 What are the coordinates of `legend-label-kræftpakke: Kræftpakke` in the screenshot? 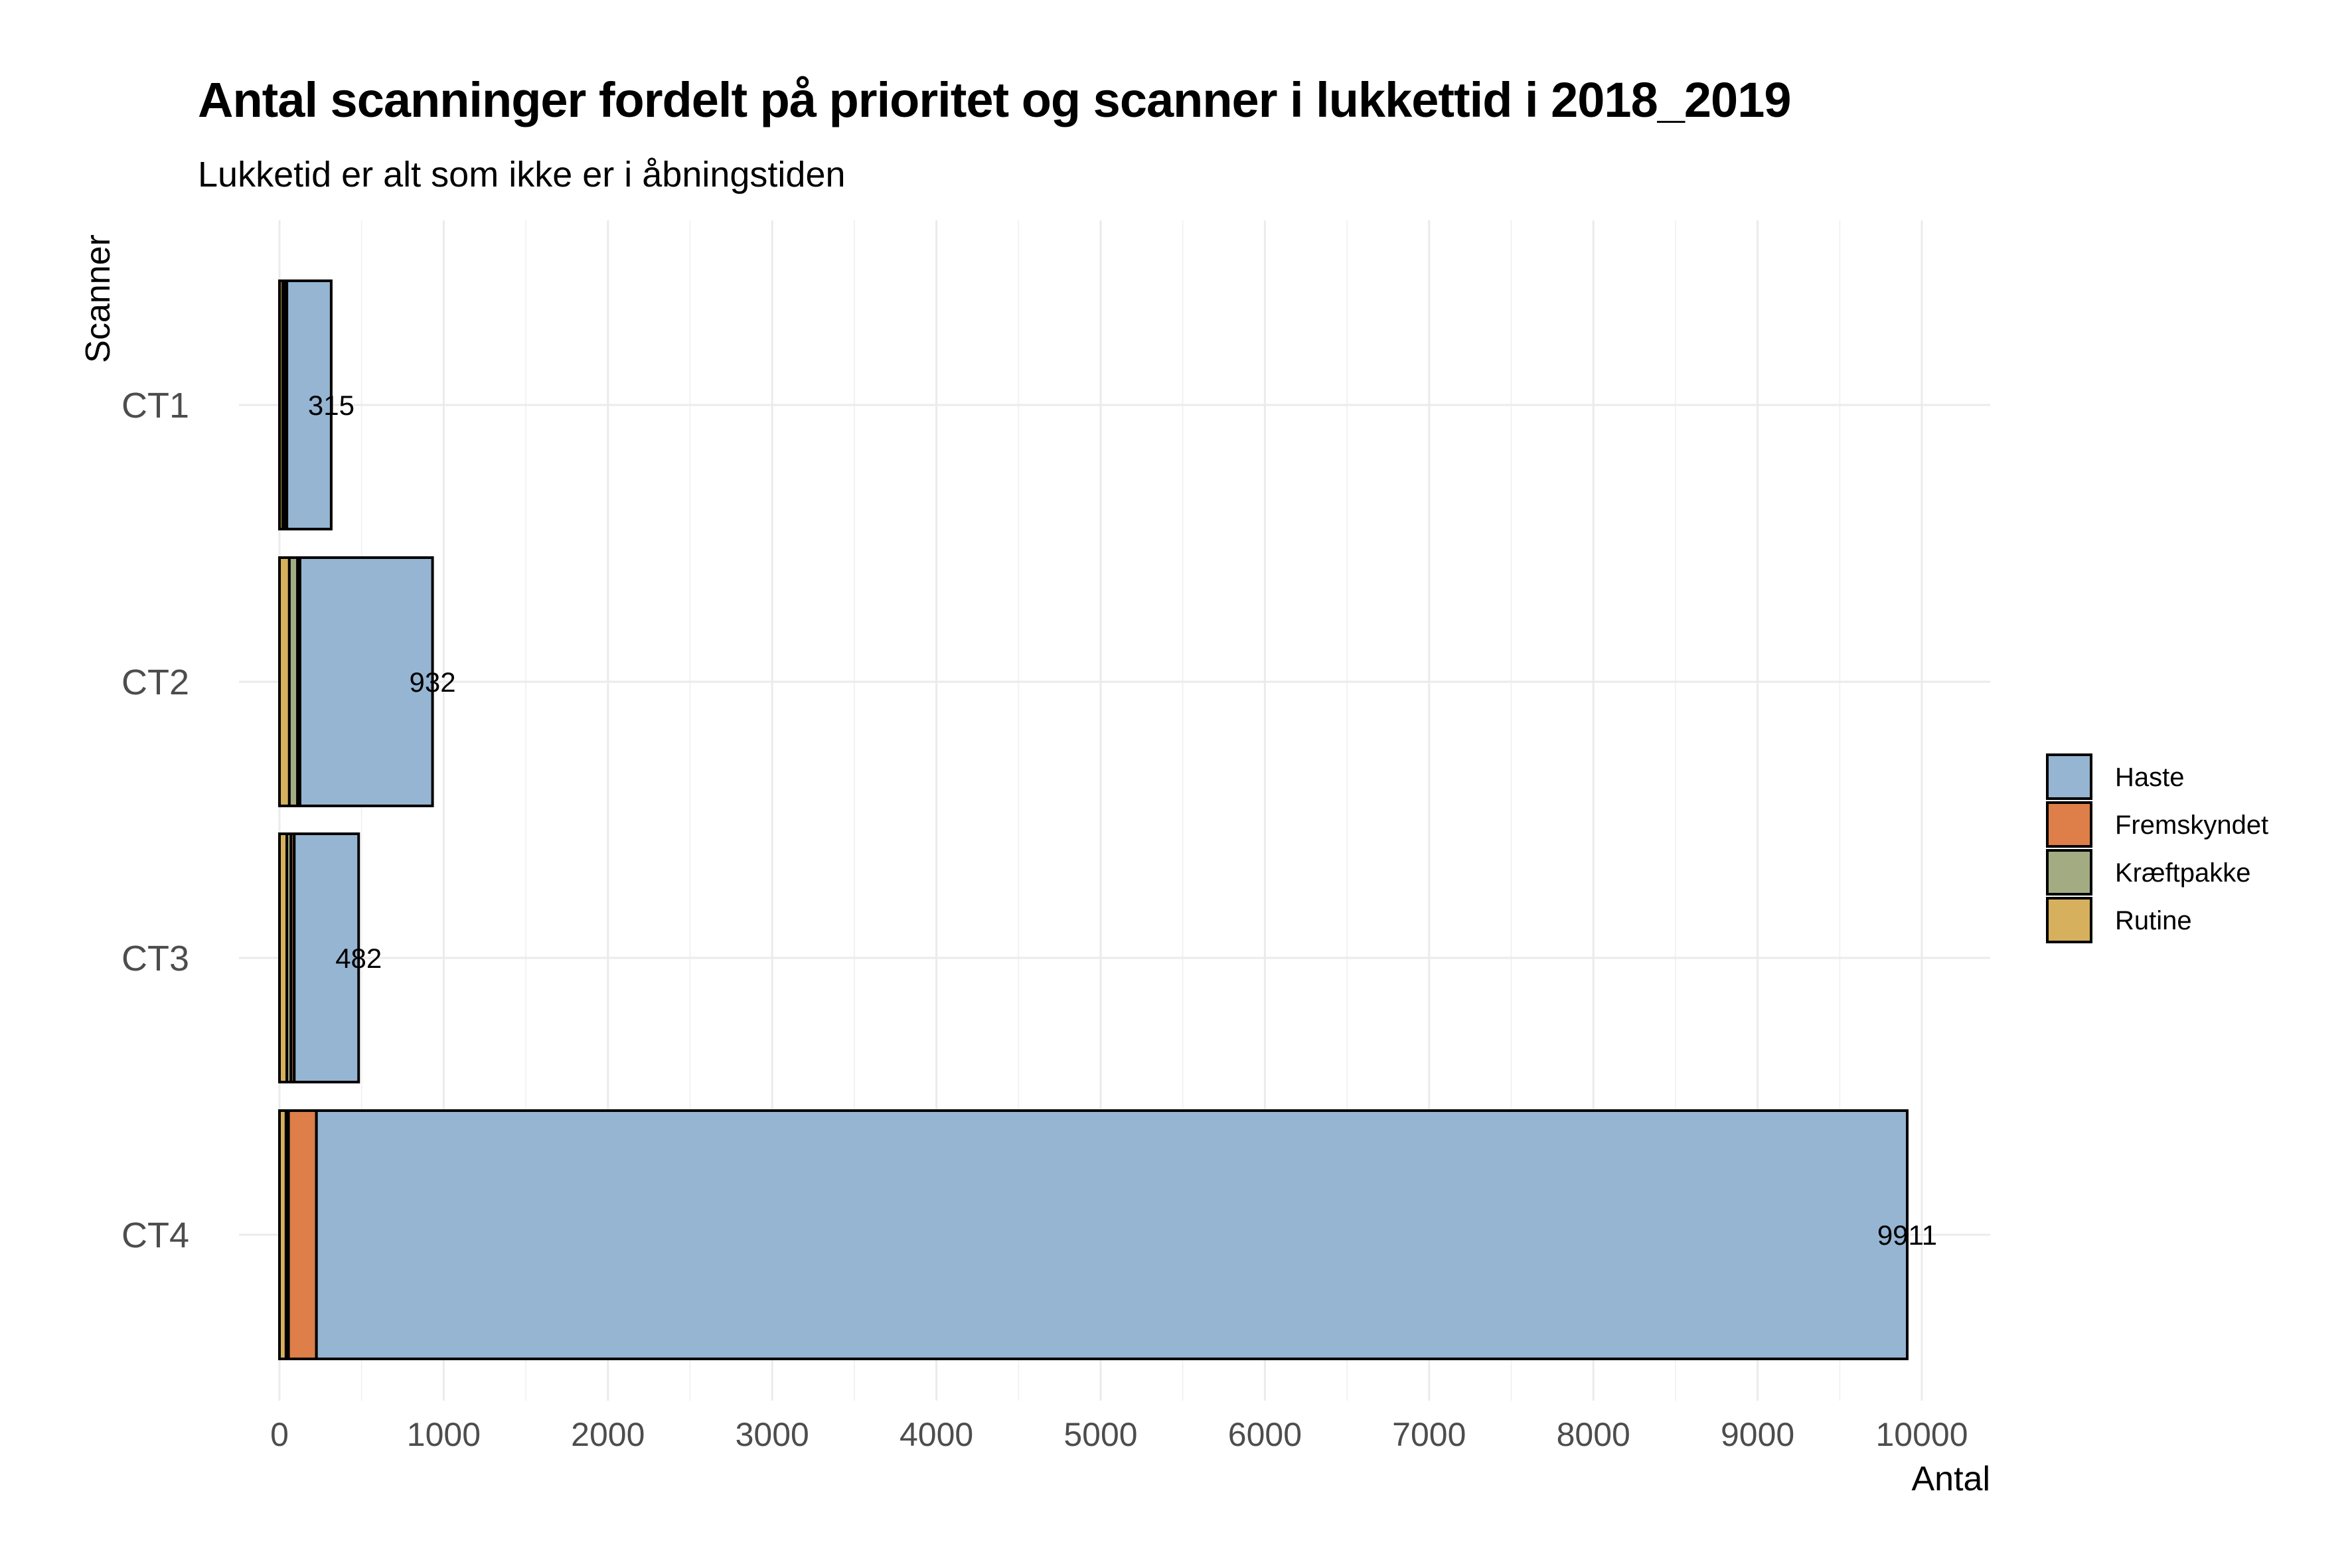 It's located at (2183, 873).